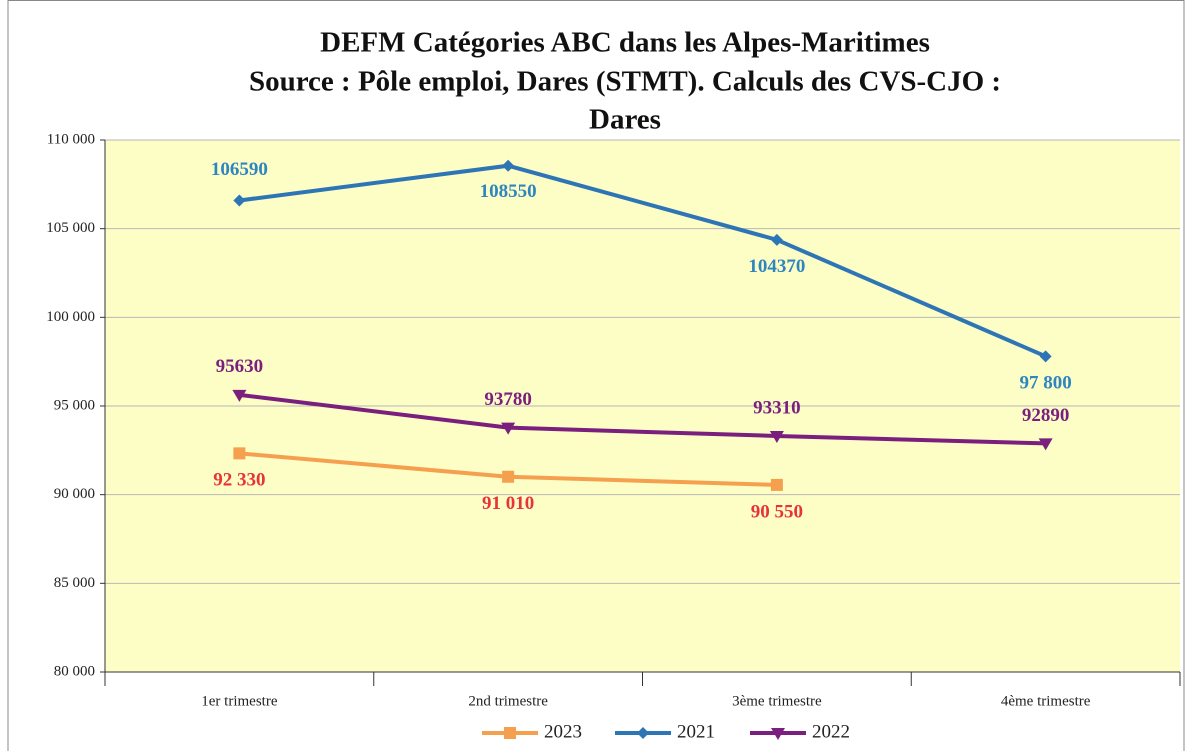 Image resolution: width=1185 pixels, height=751 pixels. I want to click on series-line, so click(642, 419).